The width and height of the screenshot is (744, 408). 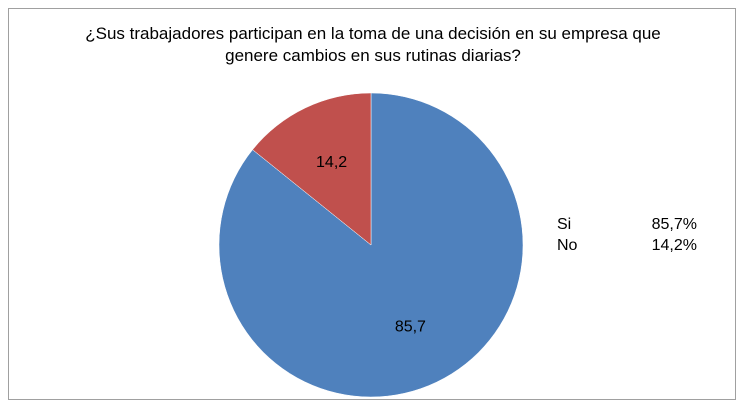 I want to click on legend-item-no: No 14,2%, so click(x=637, y=245).